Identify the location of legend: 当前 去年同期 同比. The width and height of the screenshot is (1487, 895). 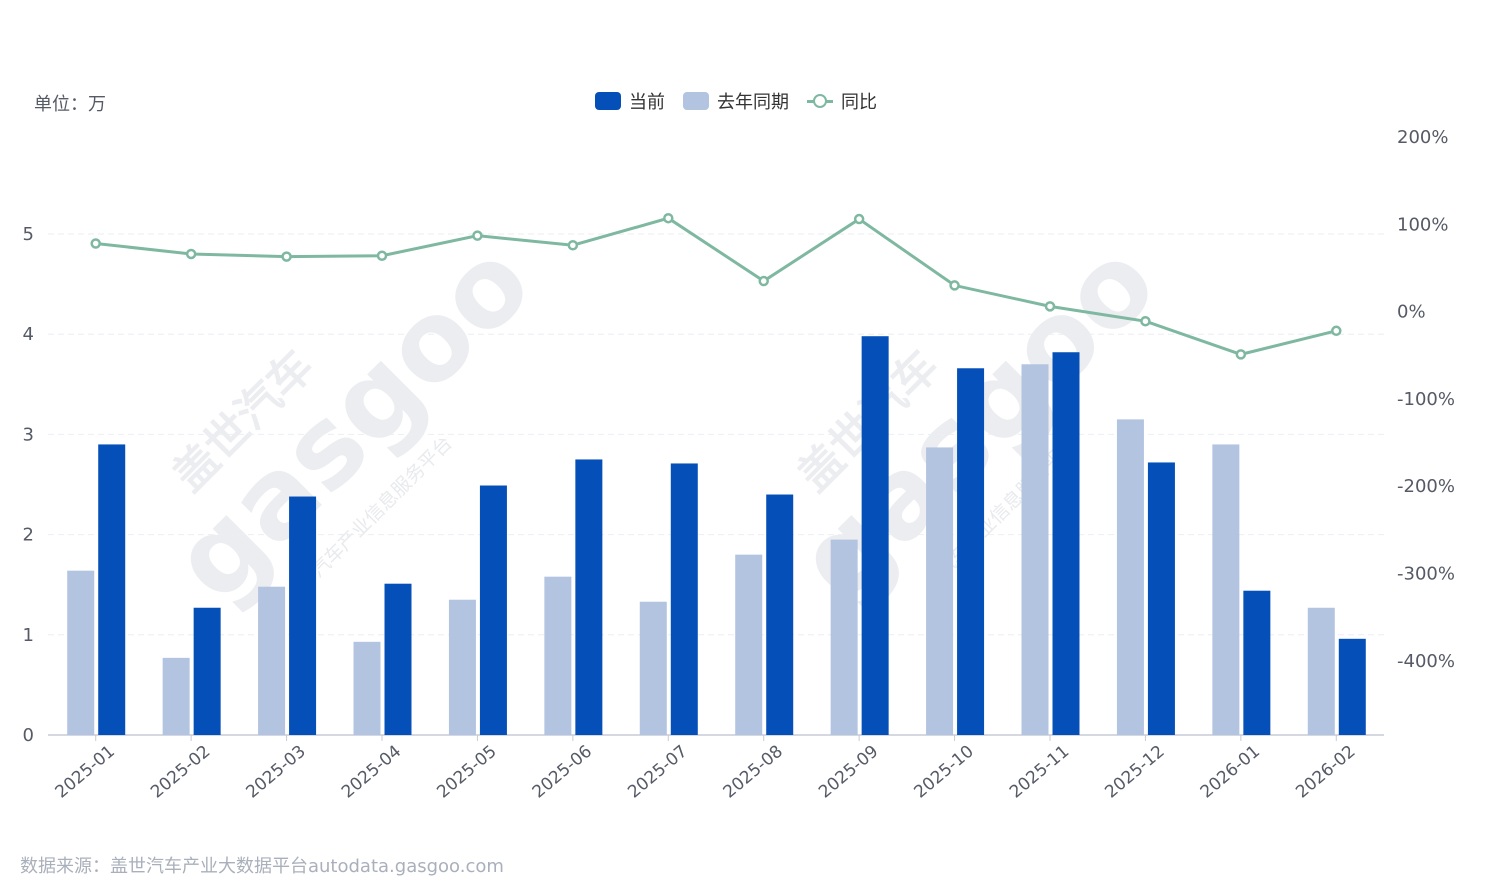
(745, 101).